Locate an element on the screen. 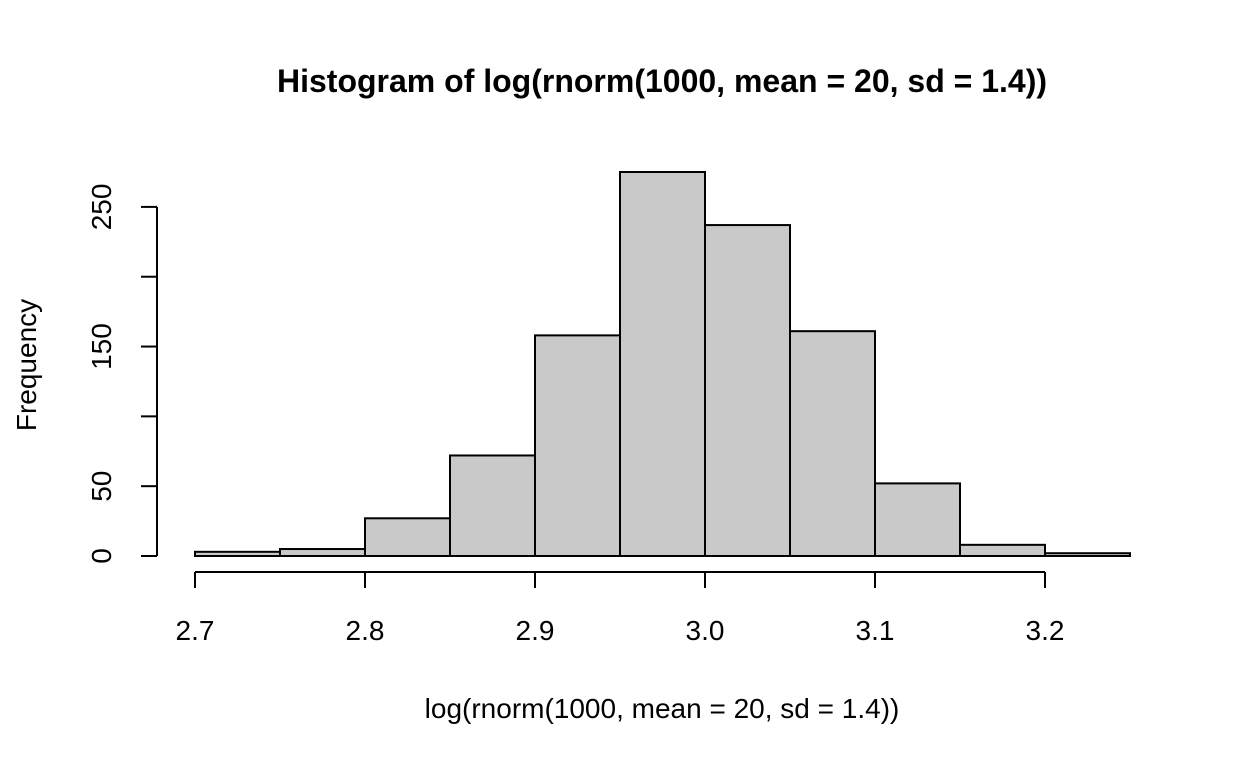 The image size is (1248, 773). x-tick-label-4: 3.1 is located at coordinates (875, 630).